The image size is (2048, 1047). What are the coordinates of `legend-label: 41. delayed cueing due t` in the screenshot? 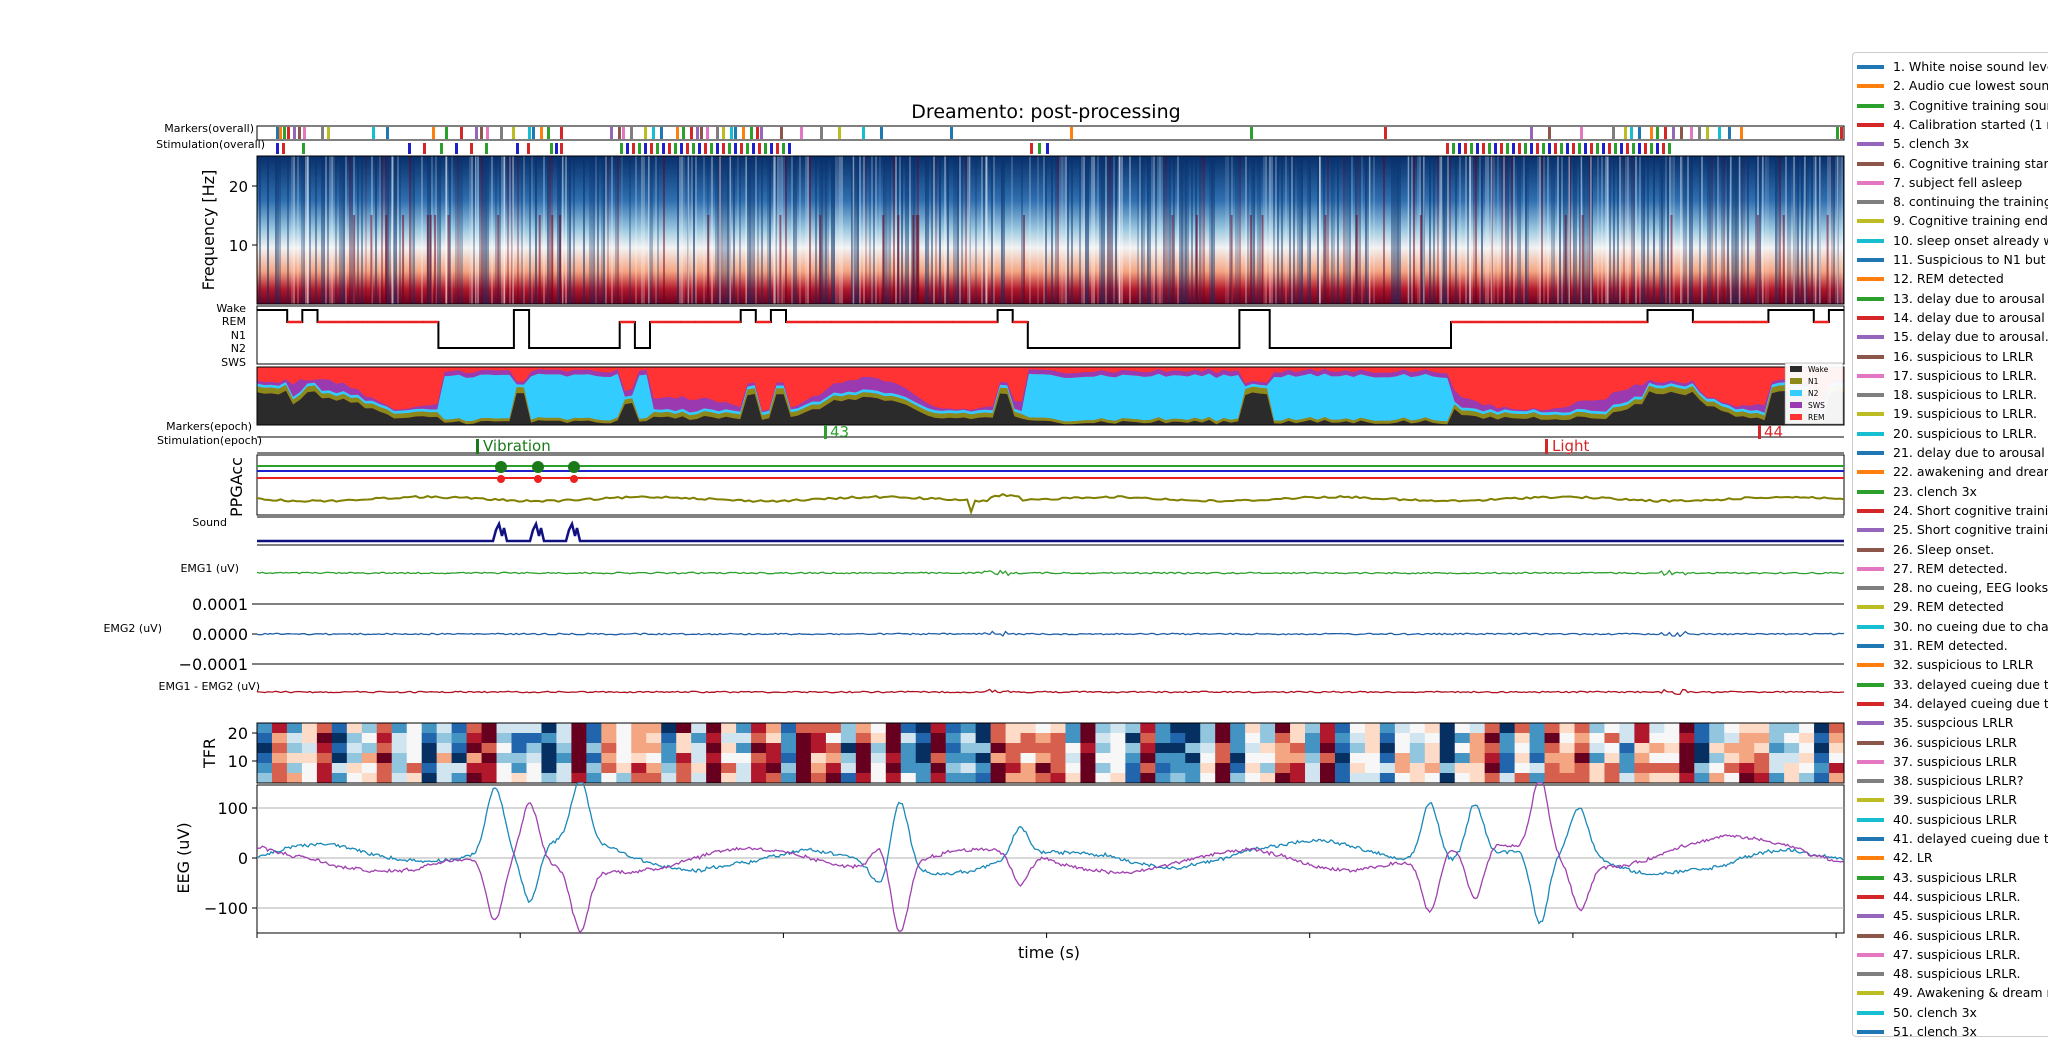 It's located at (1970, 838).